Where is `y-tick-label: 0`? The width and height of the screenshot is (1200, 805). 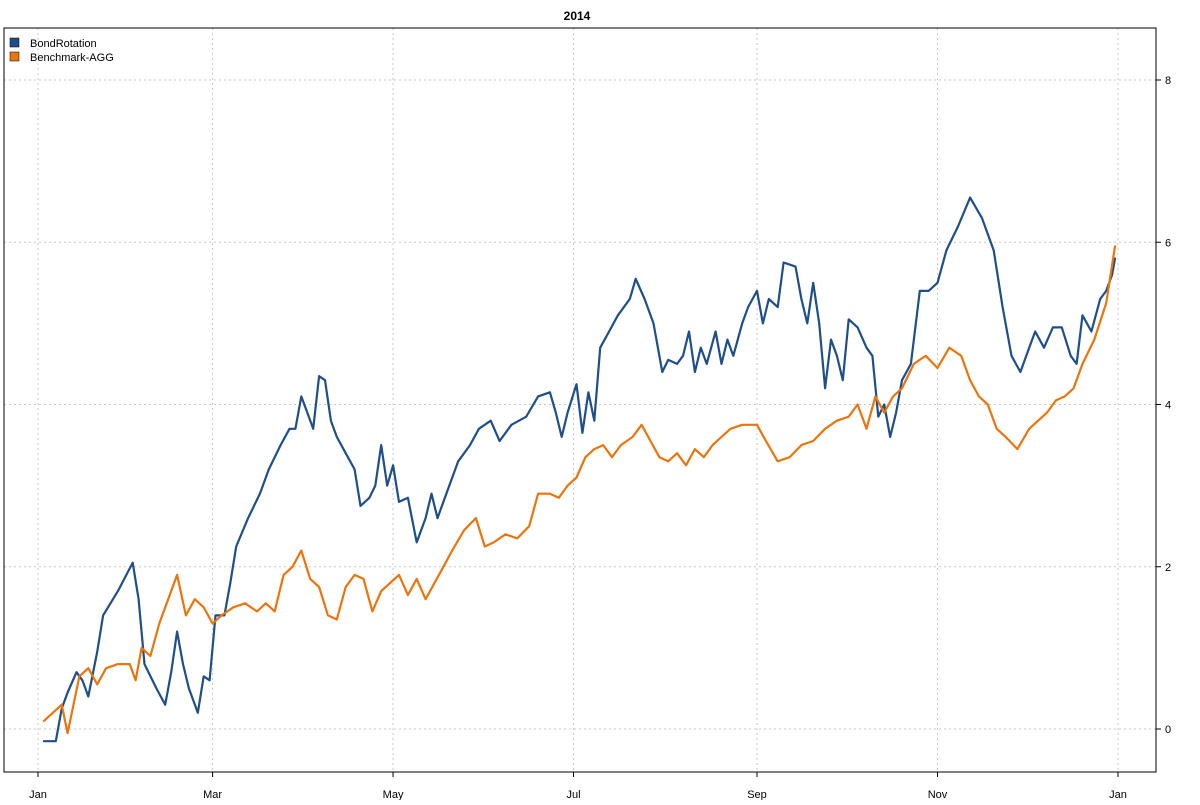
y-tick-label: 0 is located at coordinates (1168, 730).